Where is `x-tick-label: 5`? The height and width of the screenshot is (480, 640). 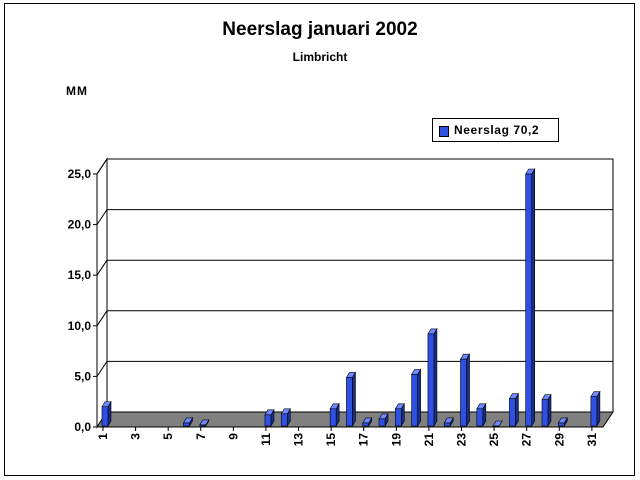 x-tick-label: 5 is located at coordinates (168, 436).